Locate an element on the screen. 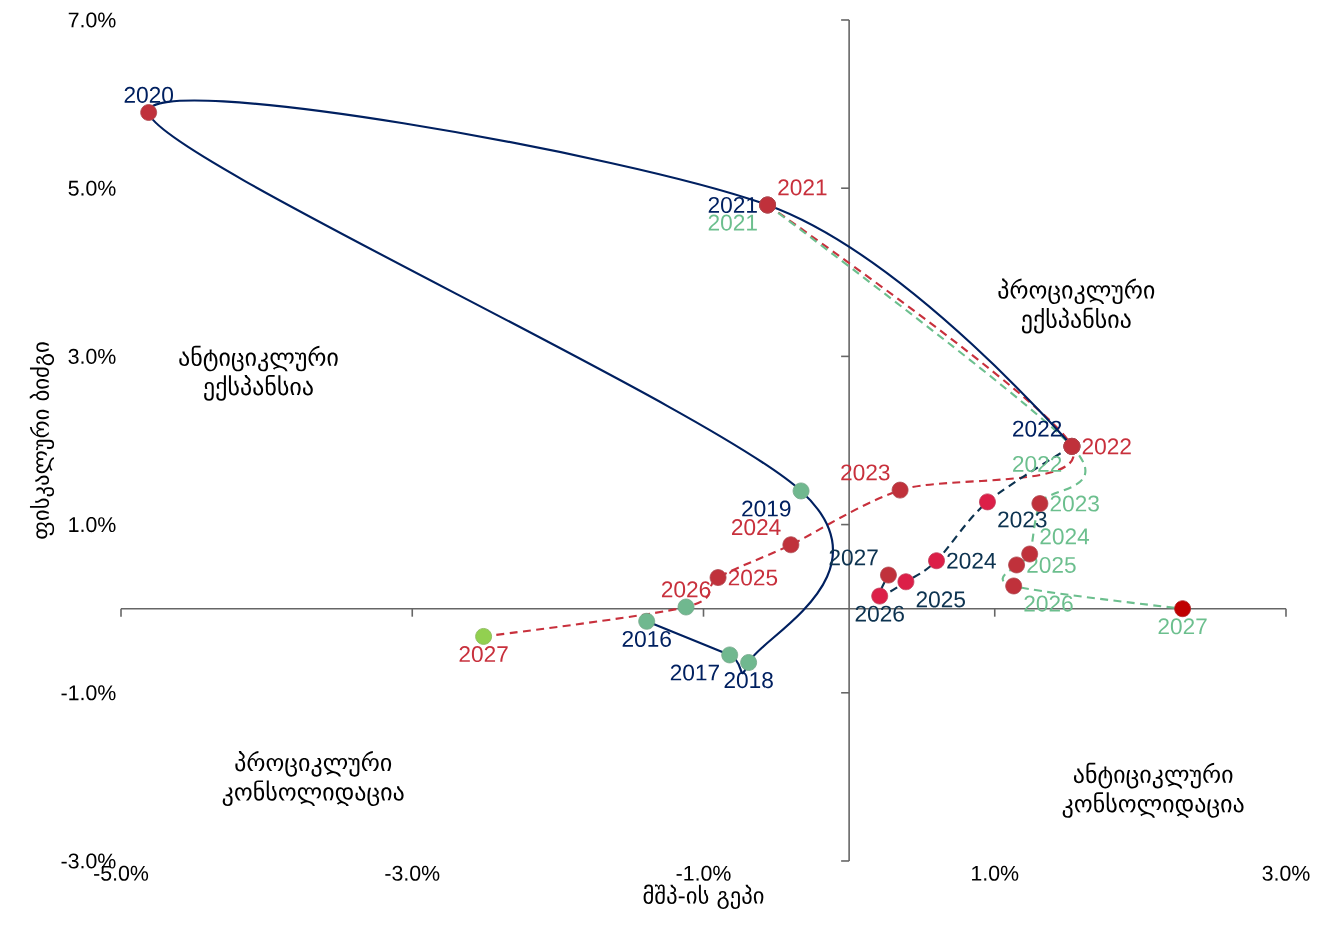 The image size is (1322, 943). x-axis-title: მშპ-ის გეპი is located at coordinates (703, 896).